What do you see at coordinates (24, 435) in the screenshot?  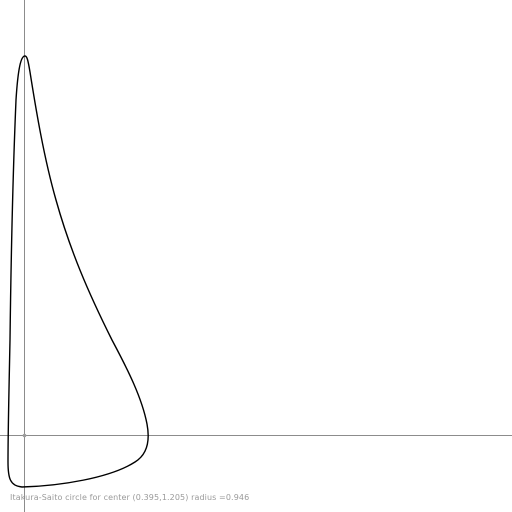 I see `origin-marker` at bounding box center [24, 435].